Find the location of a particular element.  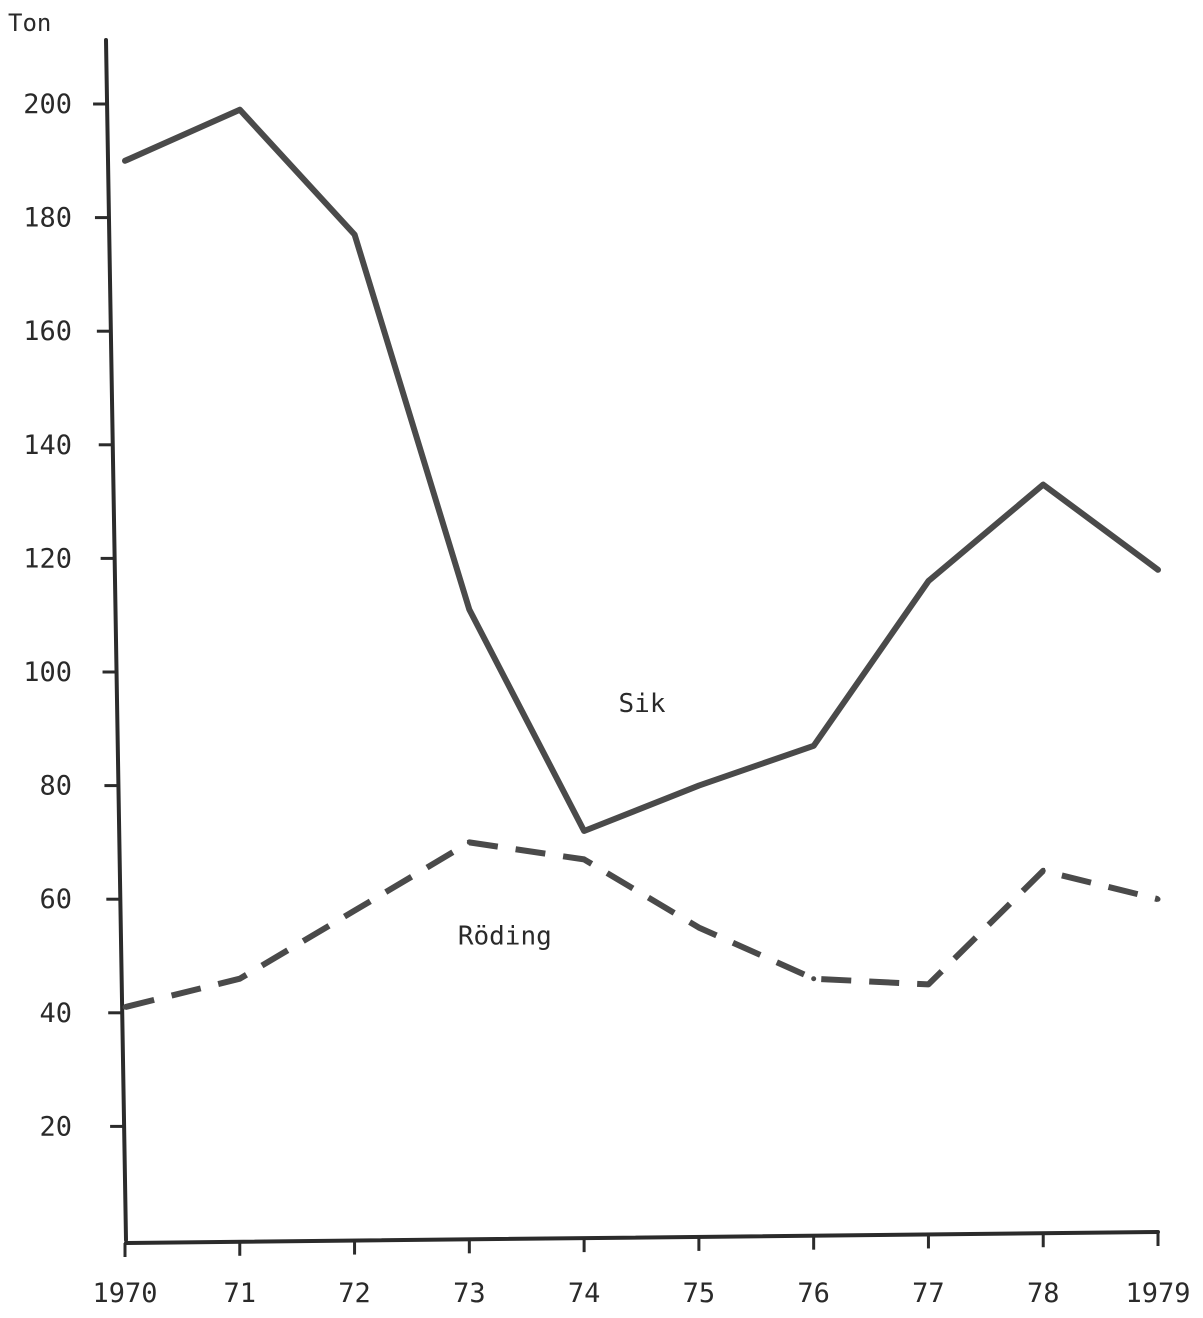

x-axis-line is located at coordinates (642, 1237).